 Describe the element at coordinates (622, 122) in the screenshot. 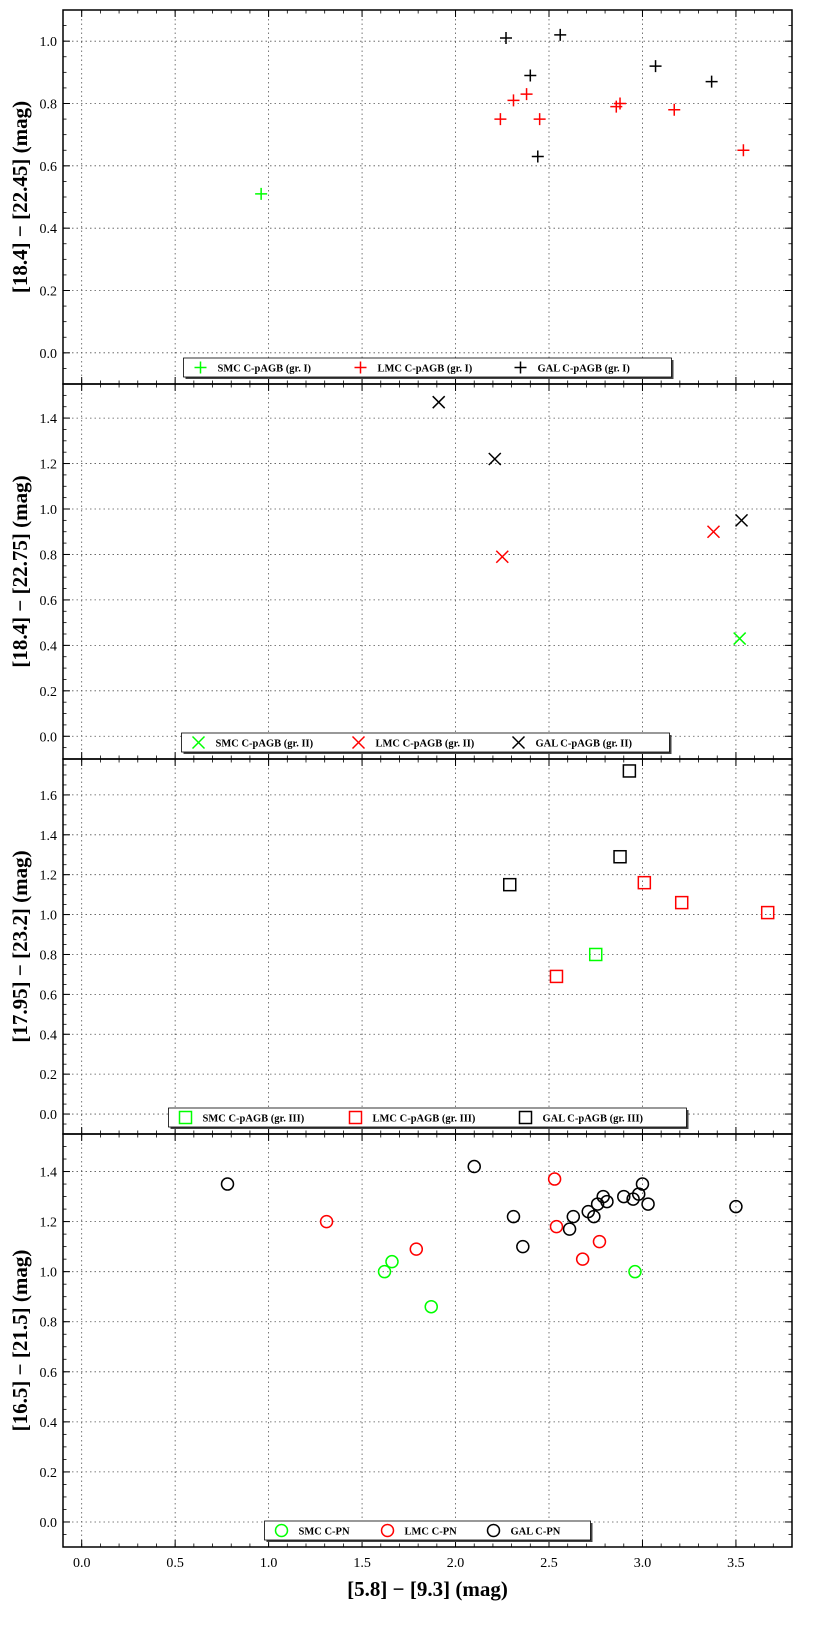

I see `series-LMC C-pAGB (gr. I)` at that location.